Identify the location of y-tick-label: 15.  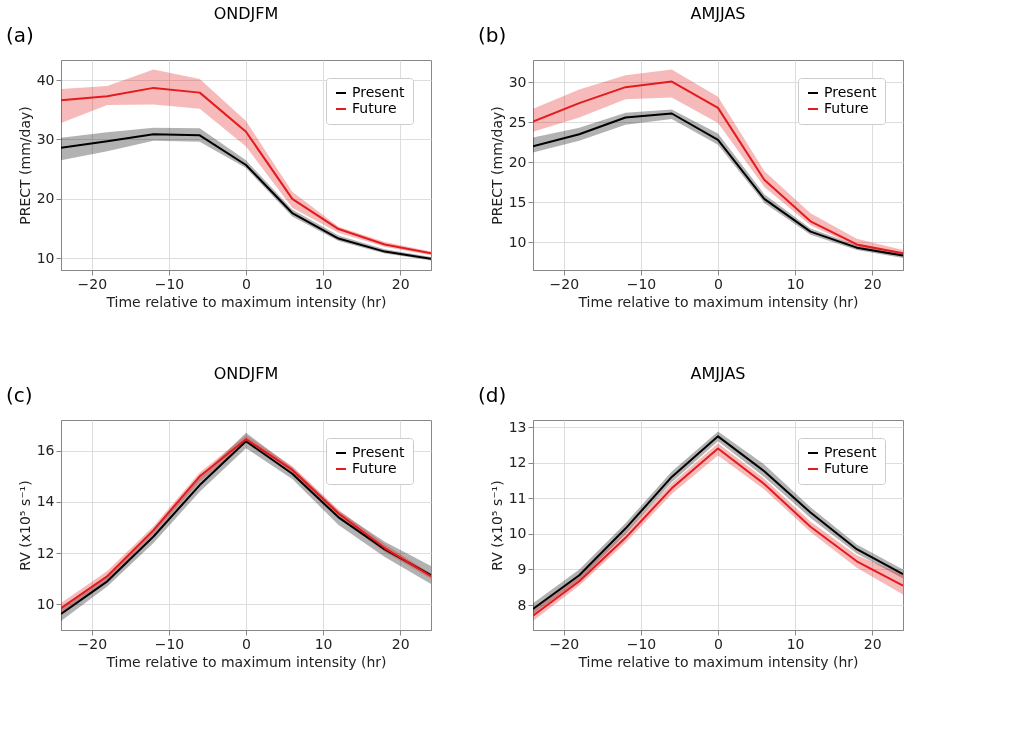
(517, 201).